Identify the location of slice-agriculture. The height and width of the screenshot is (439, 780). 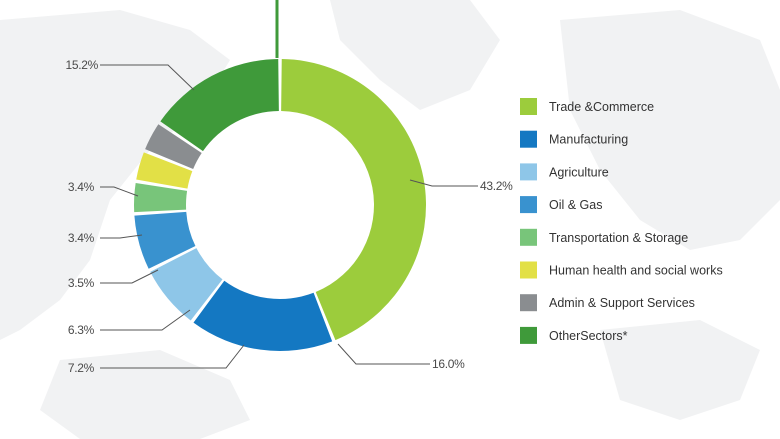
(186, 284).